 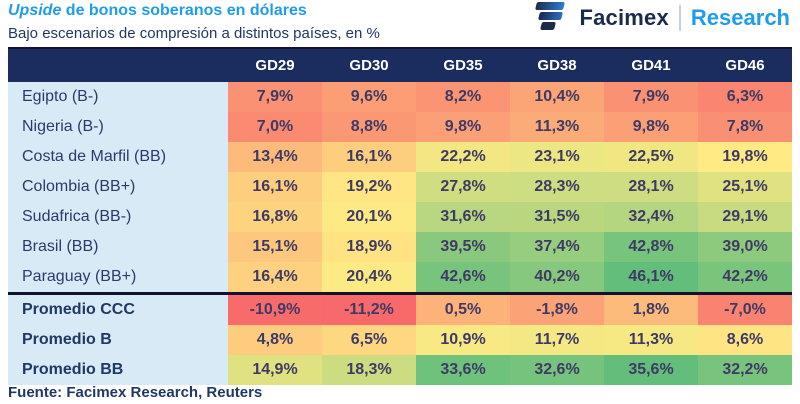 I want to click on column-header-gd46: GD46, so click(x=745, y=64).